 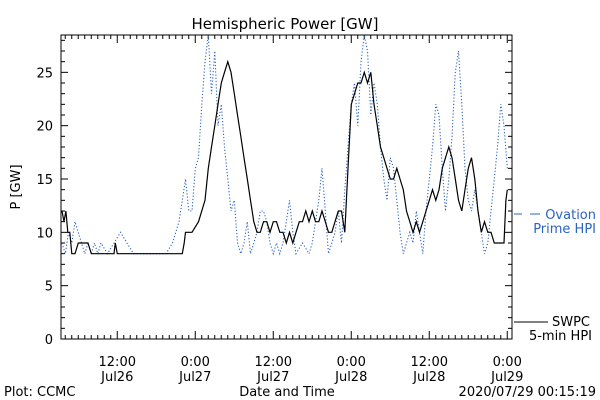 What do you see at coordinates (44, 73) in the screenshot?
I see `y-tick-label: 25` at bounding box center [44, 73].